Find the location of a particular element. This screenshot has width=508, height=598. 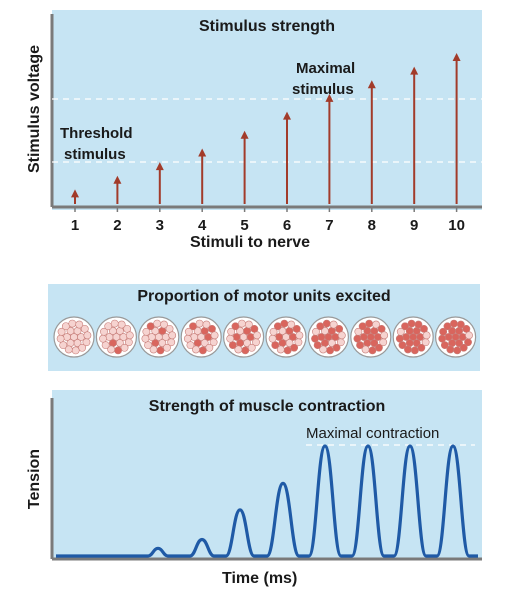

maximal-contraction-label: Maximal contraction is located at coordinates (373, 433).